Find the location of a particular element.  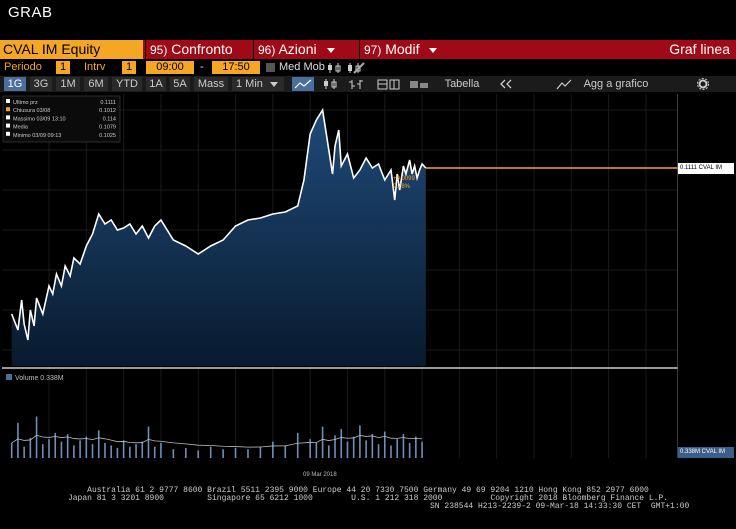

pencil-icon is located at coordinates (359, 68).